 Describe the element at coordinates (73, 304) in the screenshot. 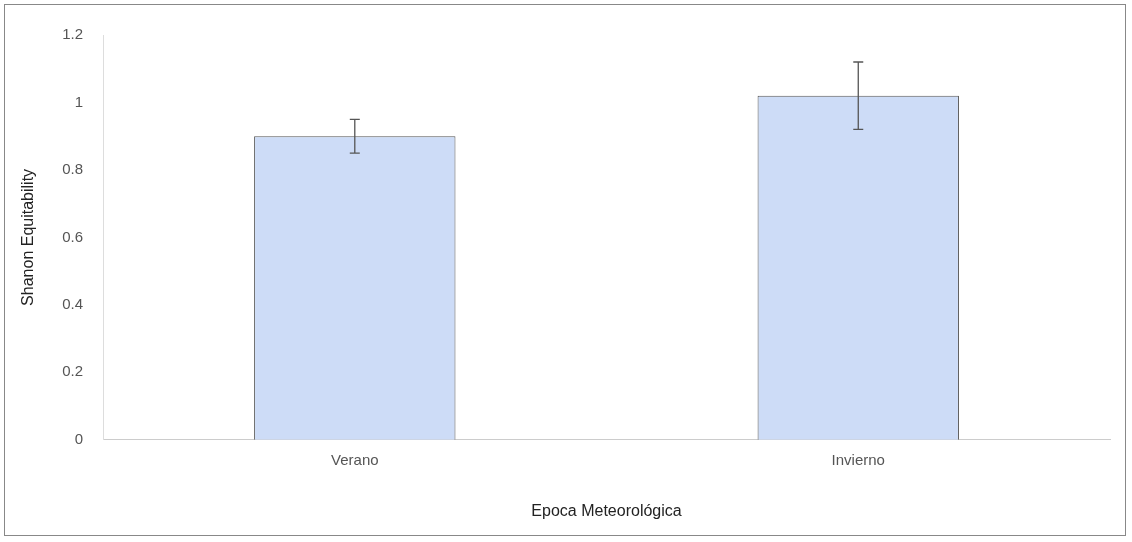

I see `y-tick-label: 0.4` at that location.